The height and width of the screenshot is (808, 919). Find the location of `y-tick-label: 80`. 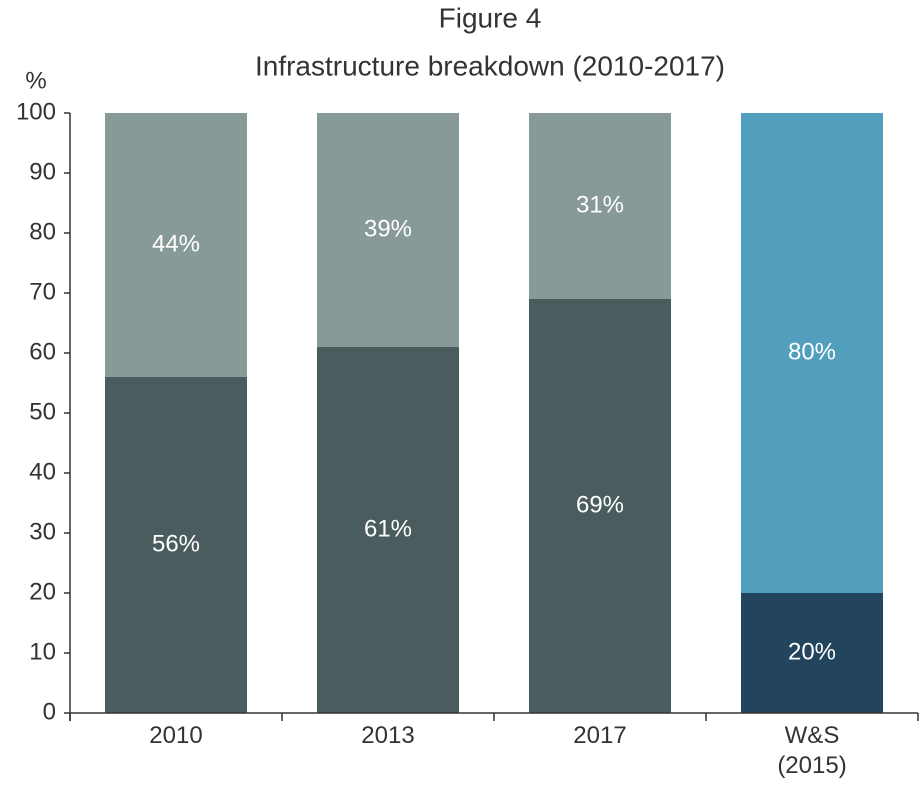

y-tick-label: 80 is located at coordinates (42, 231).